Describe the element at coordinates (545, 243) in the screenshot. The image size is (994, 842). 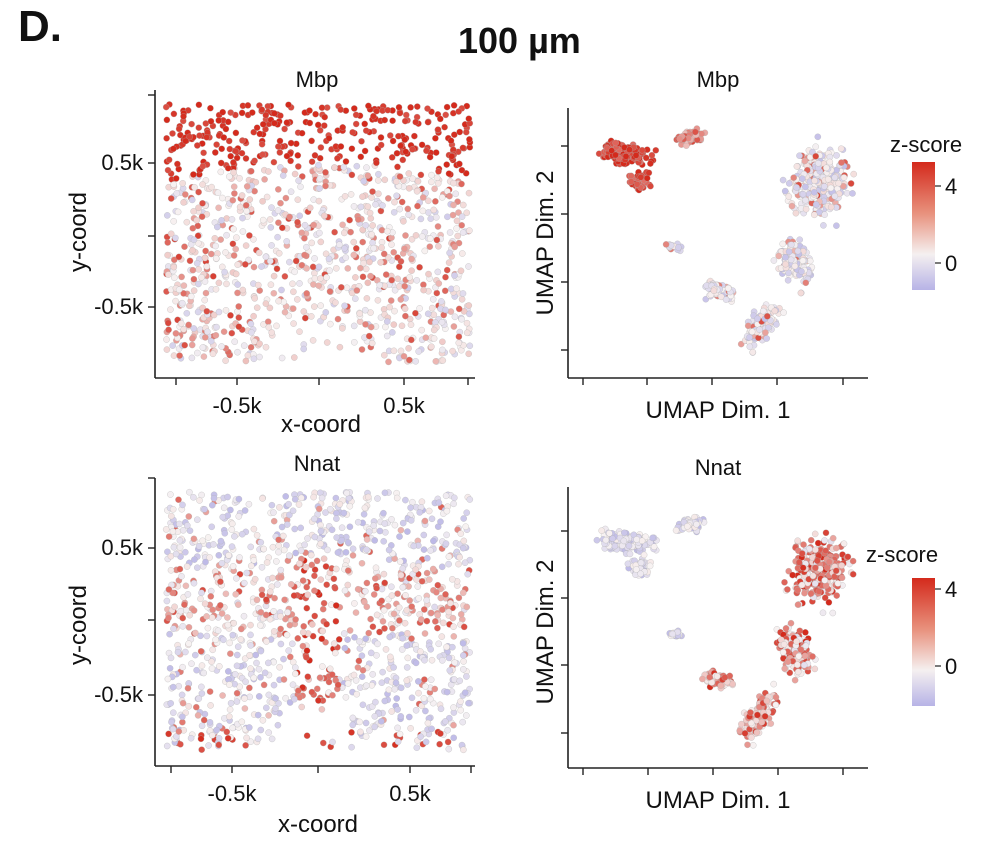
I see `y-axis-label: UMAP Dim. 2` at that location.